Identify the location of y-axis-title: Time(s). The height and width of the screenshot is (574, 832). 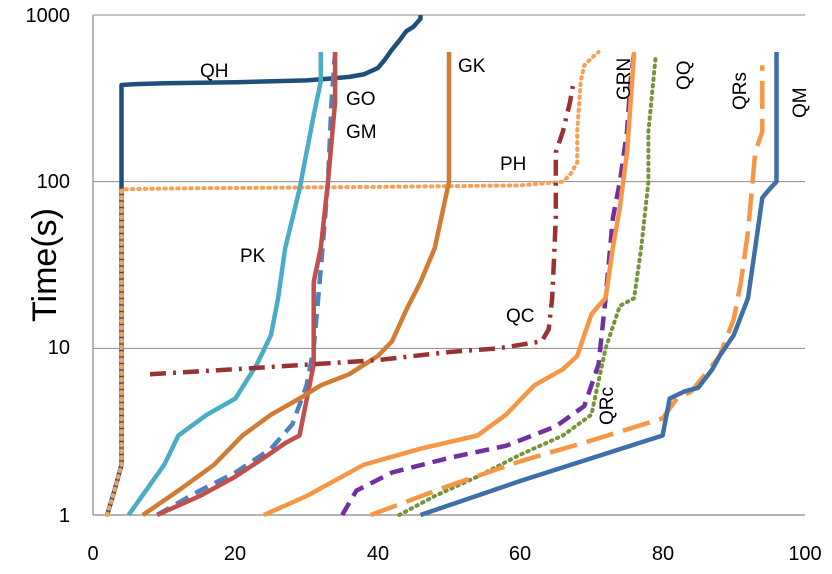
(45, 265).